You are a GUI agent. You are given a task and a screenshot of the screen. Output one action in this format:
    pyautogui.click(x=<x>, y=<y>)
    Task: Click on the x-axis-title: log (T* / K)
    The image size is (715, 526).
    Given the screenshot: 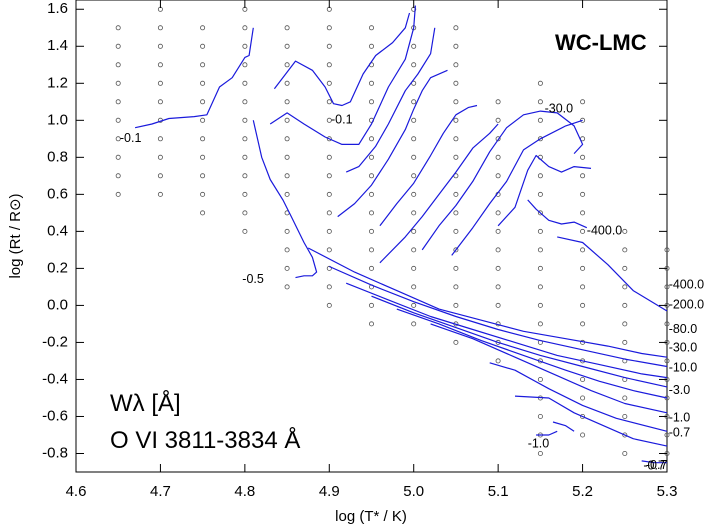 What is the action you would take?
    pyautogui.click(x=371, y=516)
    